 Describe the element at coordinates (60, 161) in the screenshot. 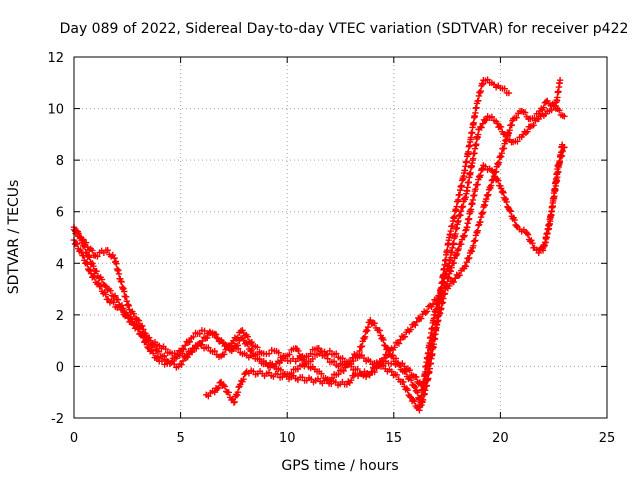

I see `y-tick-label: 8` at that location.